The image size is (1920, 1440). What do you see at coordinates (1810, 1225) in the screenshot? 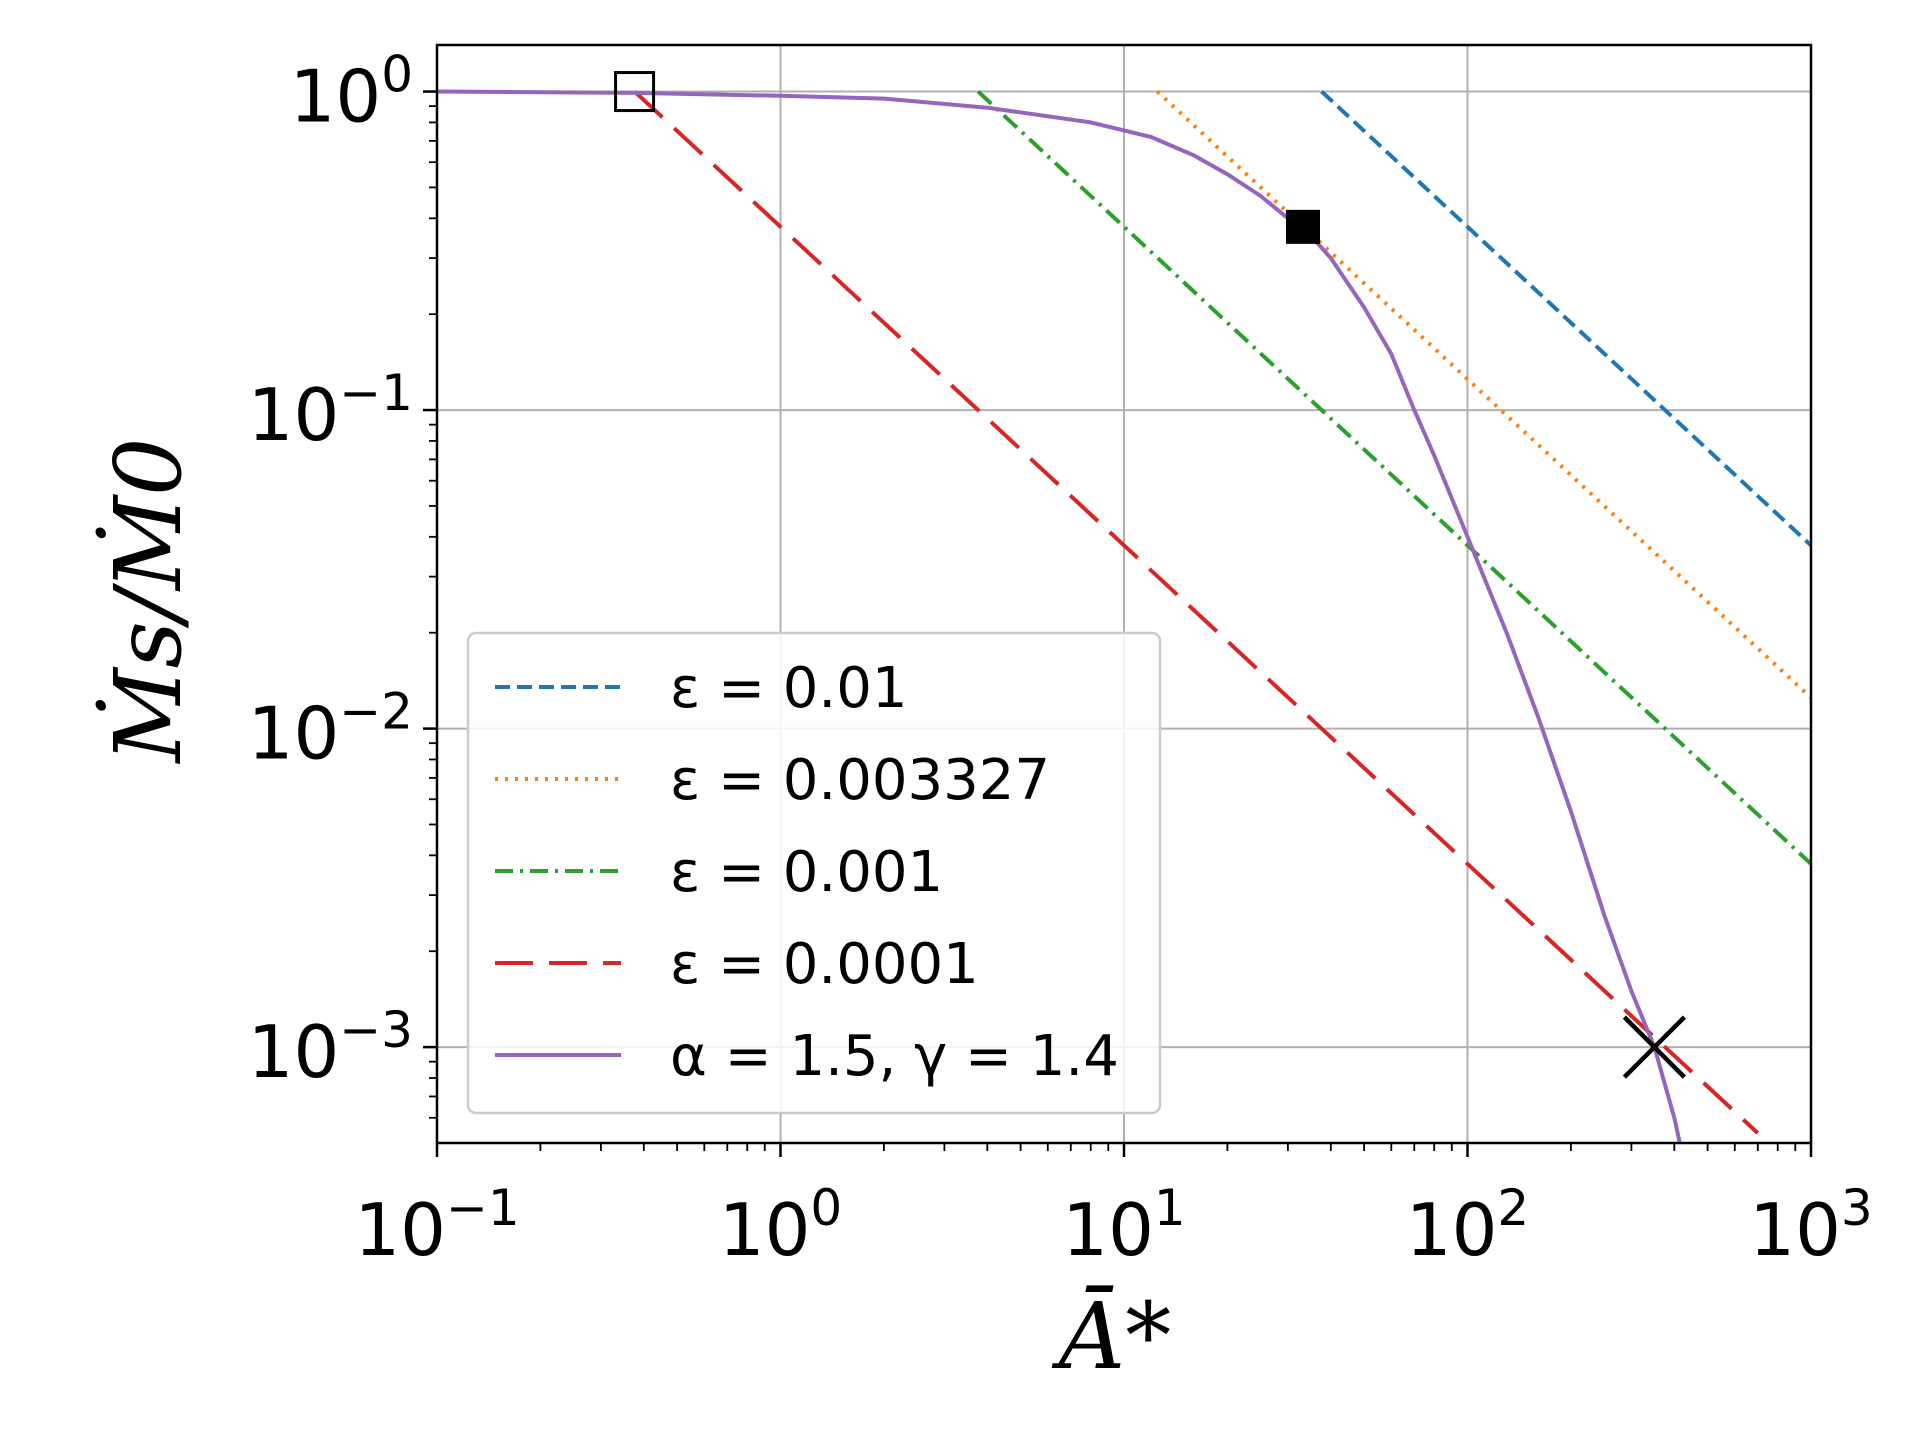
I see `x-tick-label: 10³` at bounding box center [1810, 1225].